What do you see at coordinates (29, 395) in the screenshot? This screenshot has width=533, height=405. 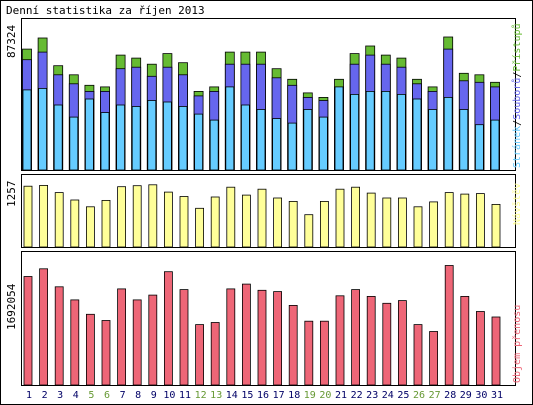 I see `day-label-1: 1` at bounding box center [29, 395].